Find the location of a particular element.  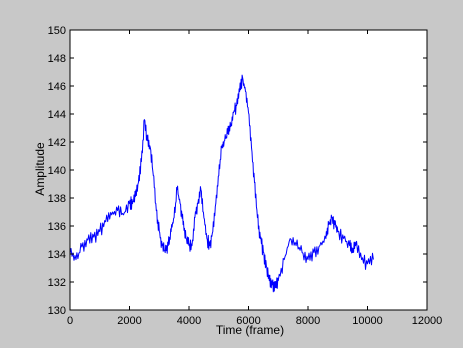

x-tick-label: 2000 is located at coordinates (129, 321).